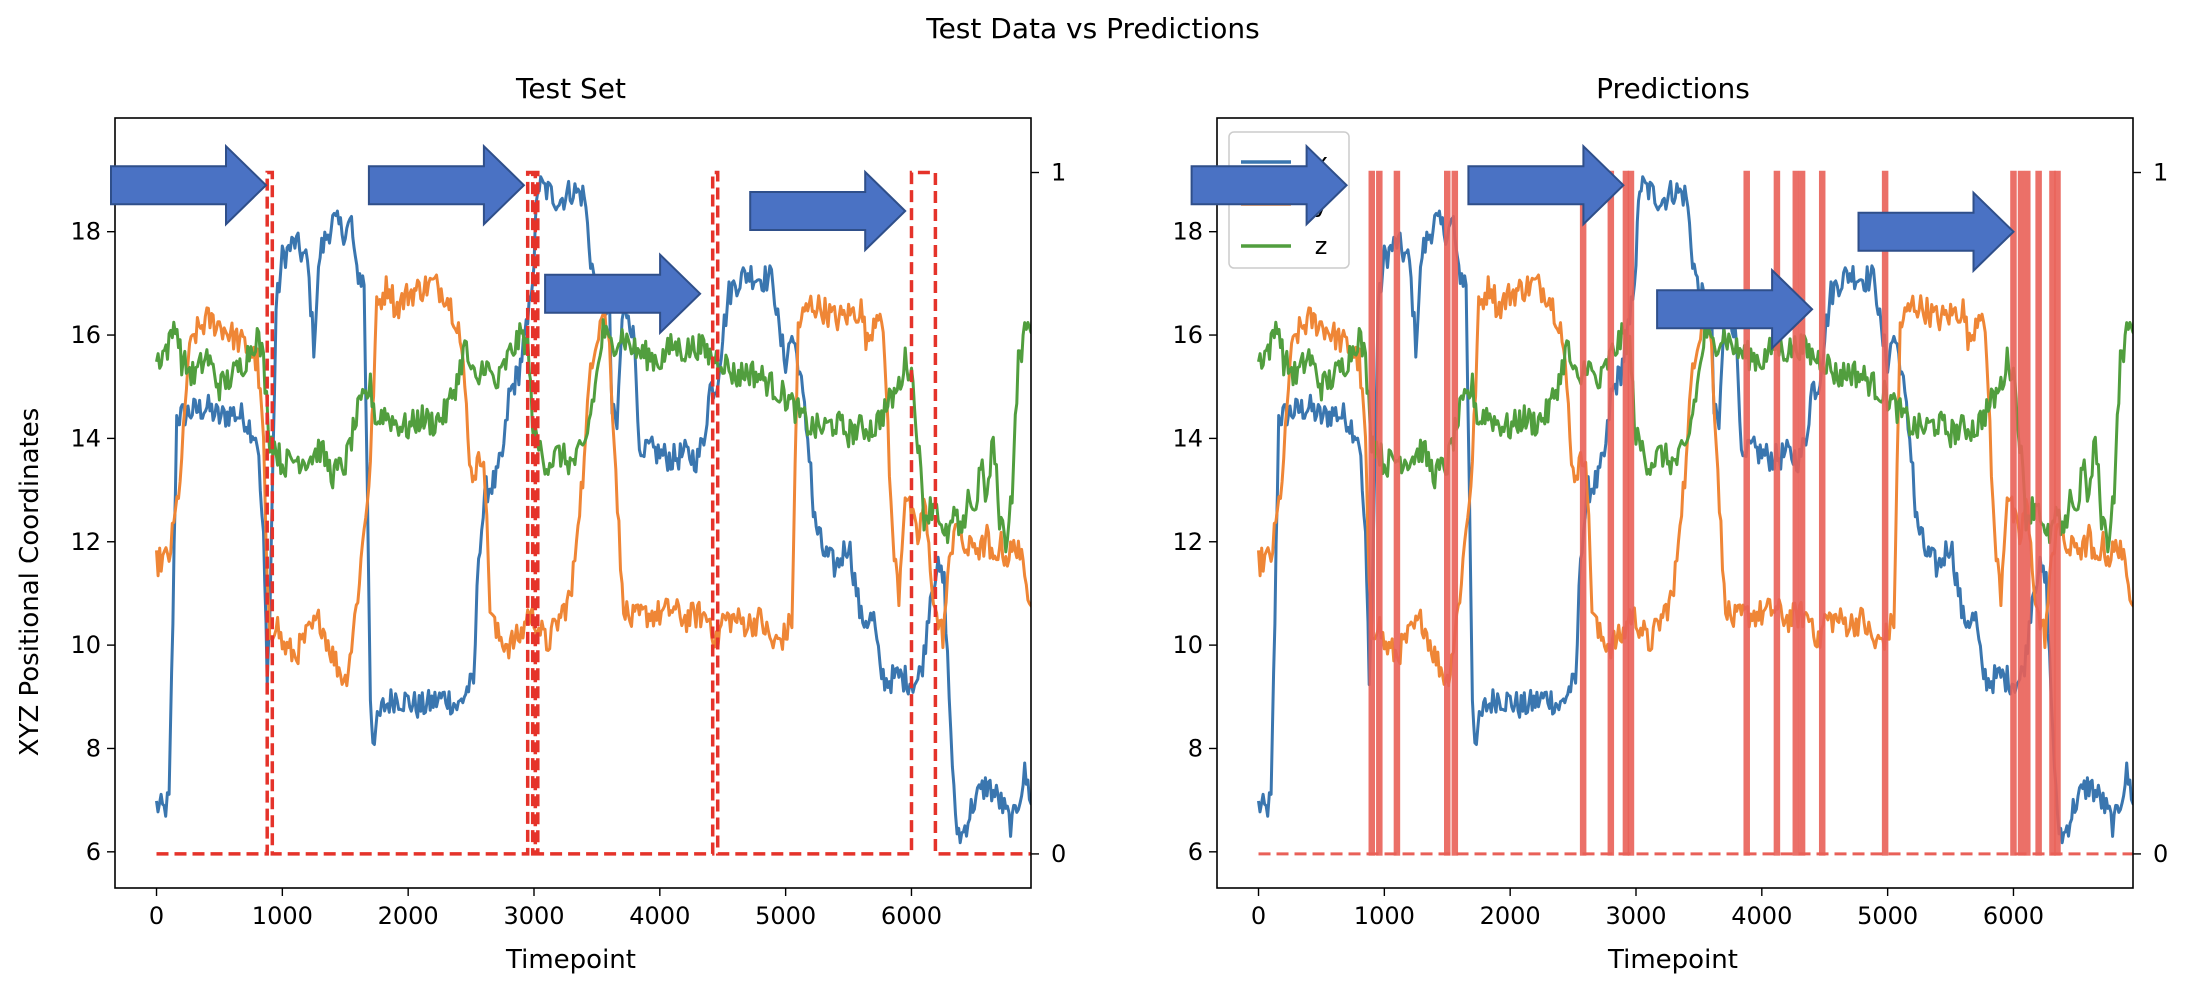 Image resolution: width=2186 pixels, height=994 pixels. I want to click on y-axis-label: XYZ Positional Coordinates, so click(30, 582).